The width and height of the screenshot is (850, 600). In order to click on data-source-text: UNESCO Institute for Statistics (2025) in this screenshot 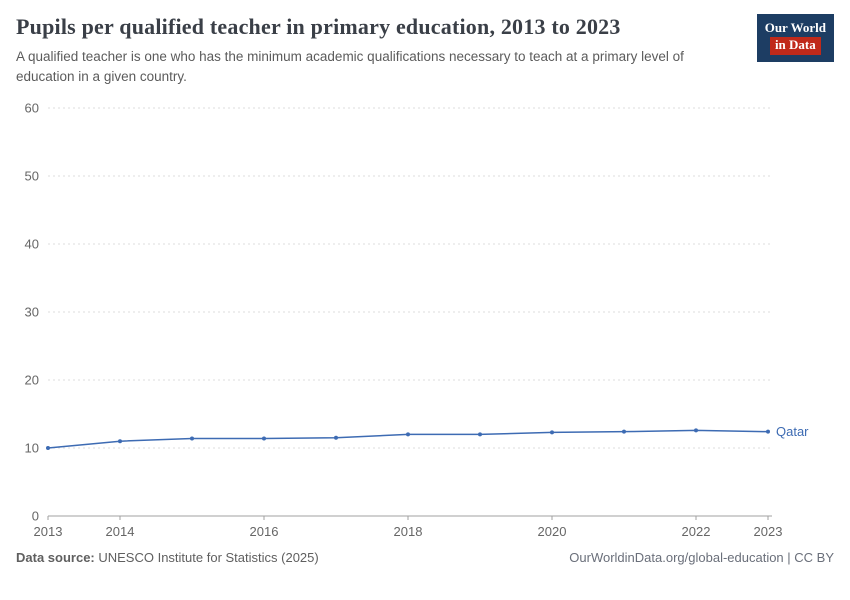, I will do `click(206, 558)`.